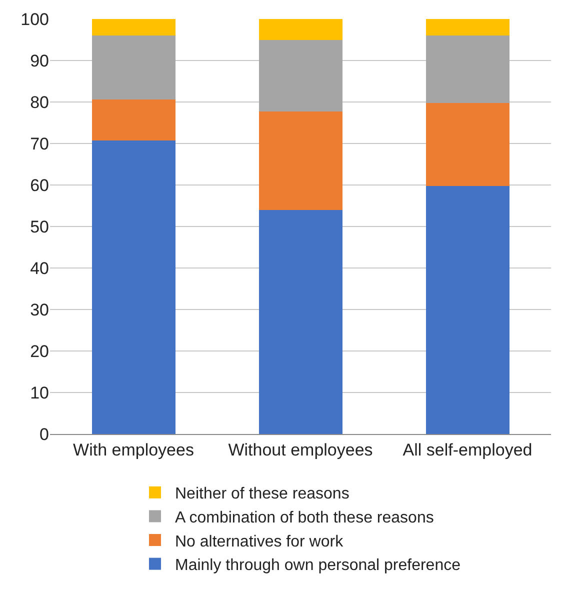 Image resolution: width=561 pixels, height=592 pixels. Describe the element at coordinates (34, 19) in the screenshot. I see `y-tick-label: 100` at that location.